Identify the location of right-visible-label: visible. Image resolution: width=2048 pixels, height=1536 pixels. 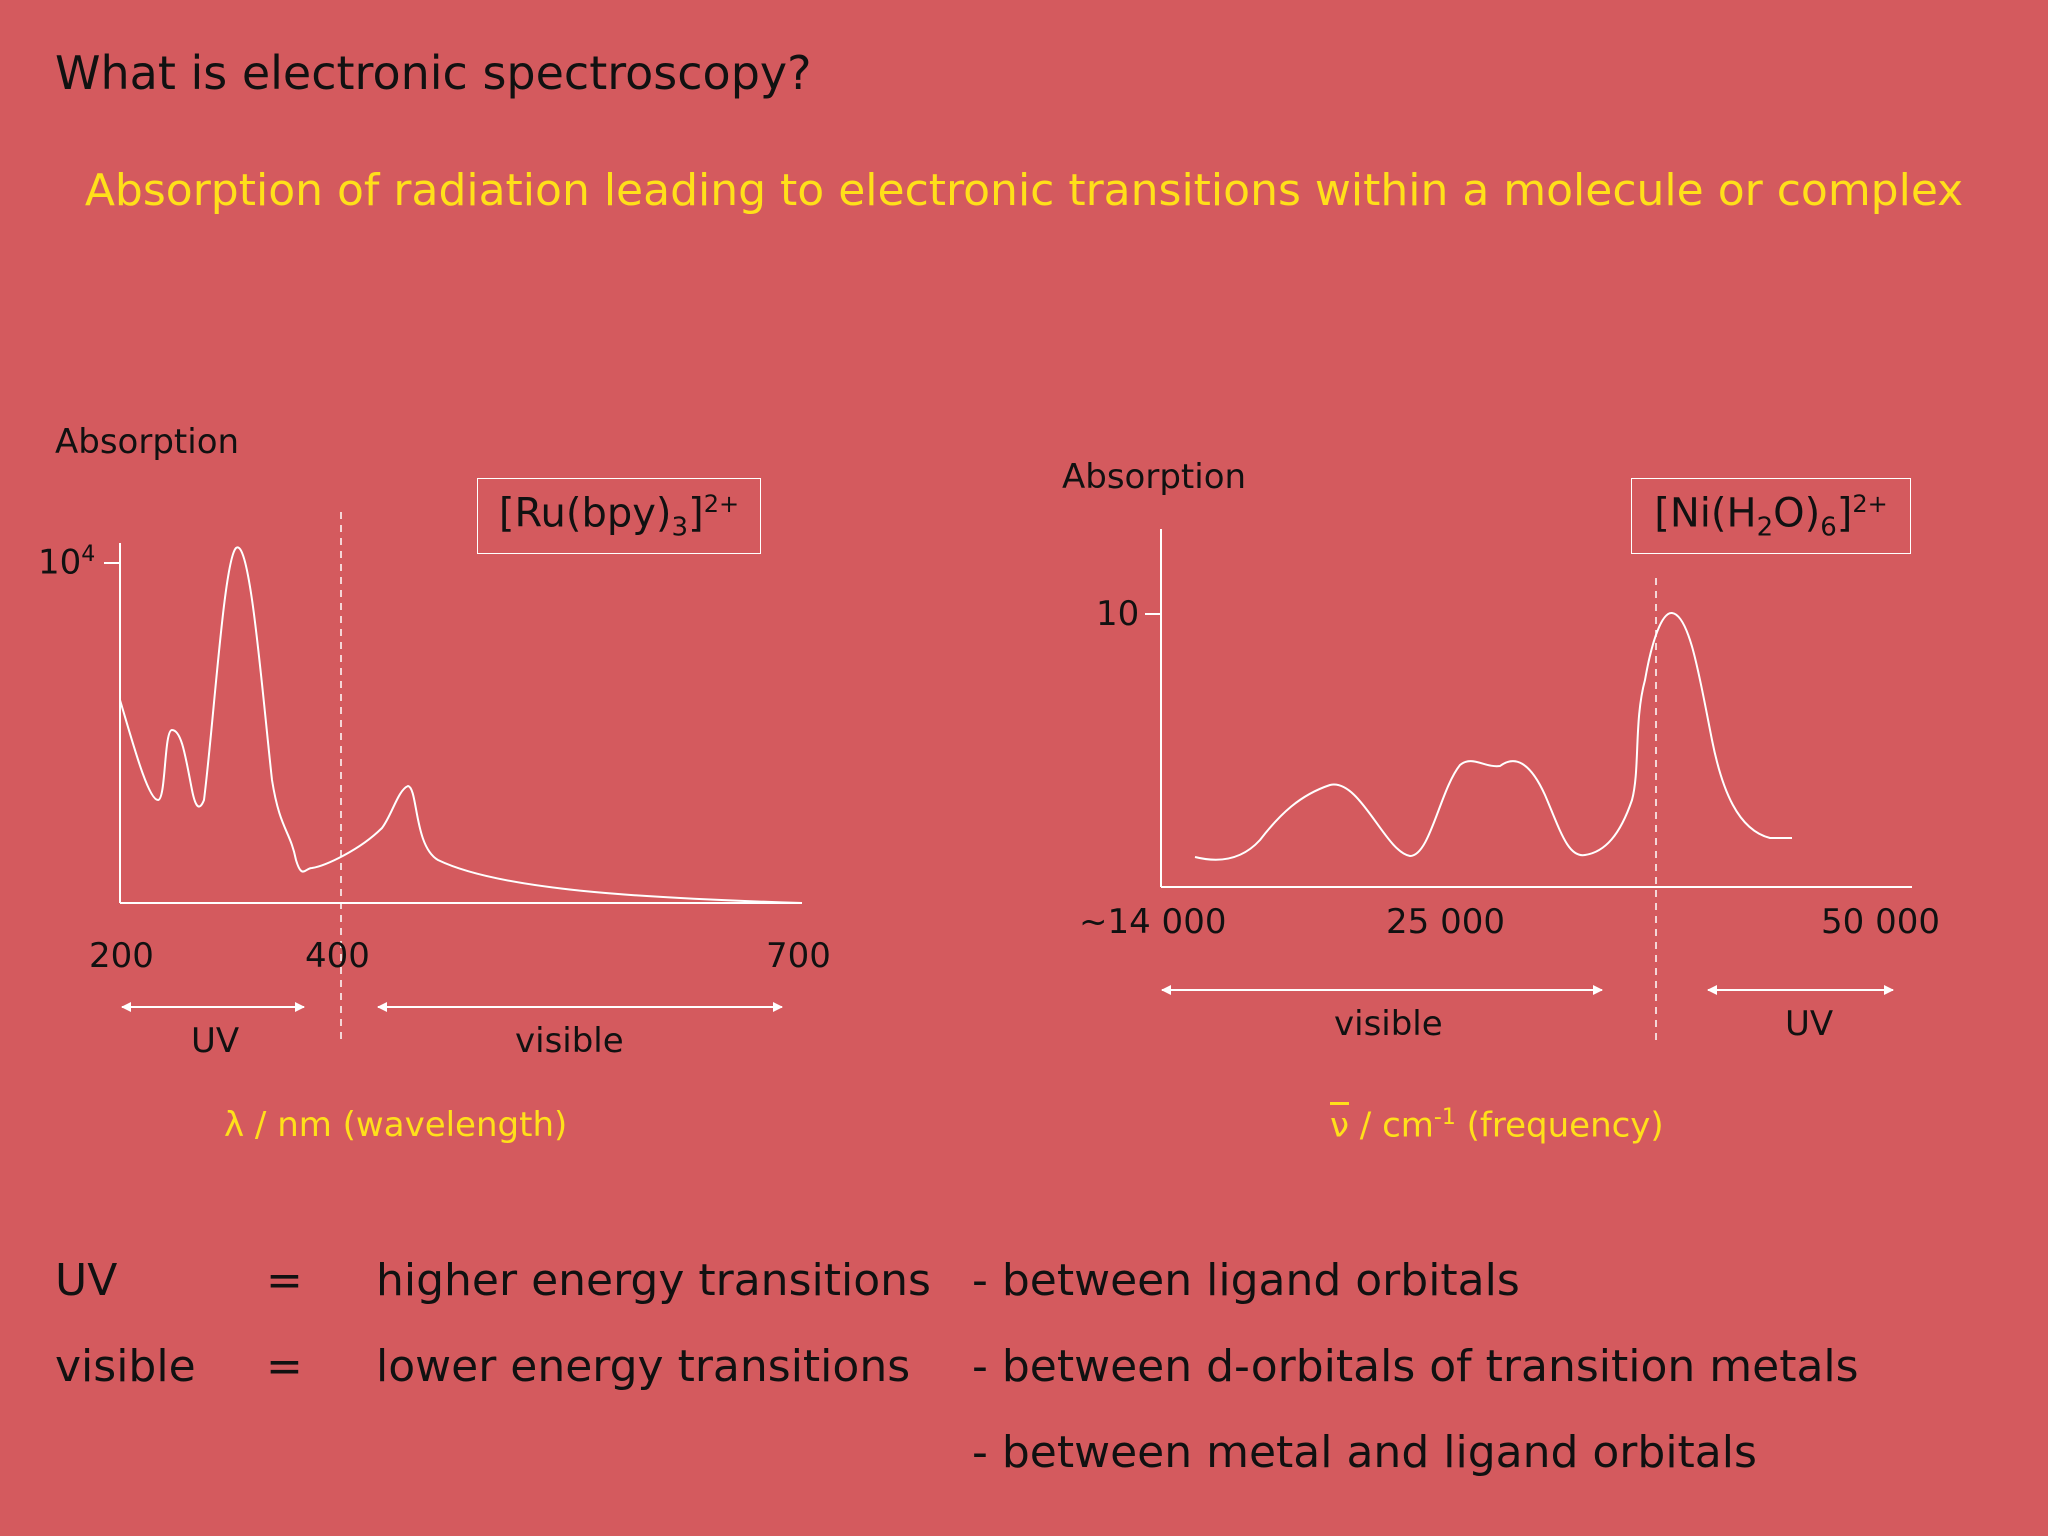
(1388, 1024).